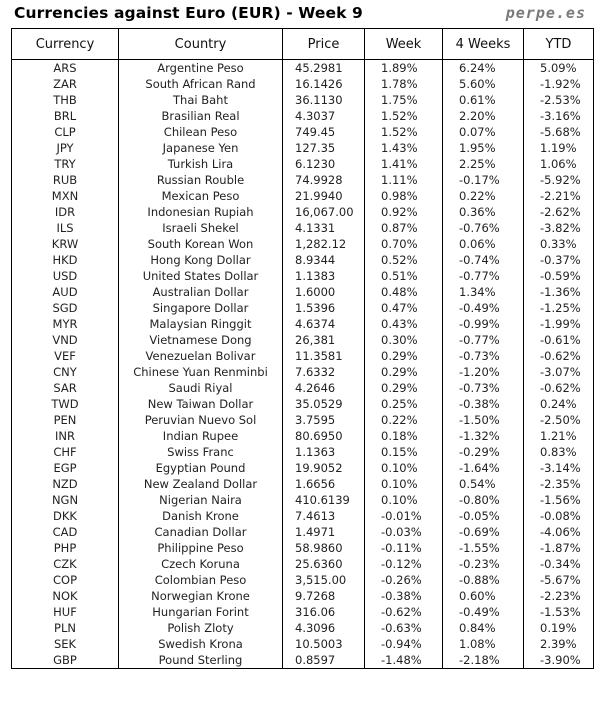 Image resolution: width=604 pixels, height=716 pixels. Describe the element at coordinates (323, 564) in the screenshot. I see `price-cell: 25.6360` at that location.